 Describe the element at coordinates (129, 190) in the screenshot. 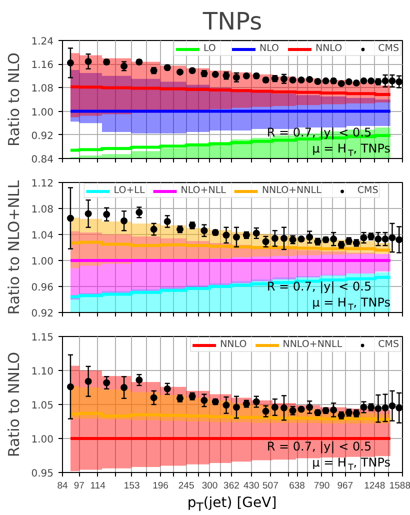

I see `legend-label: LO+LL` at that location.